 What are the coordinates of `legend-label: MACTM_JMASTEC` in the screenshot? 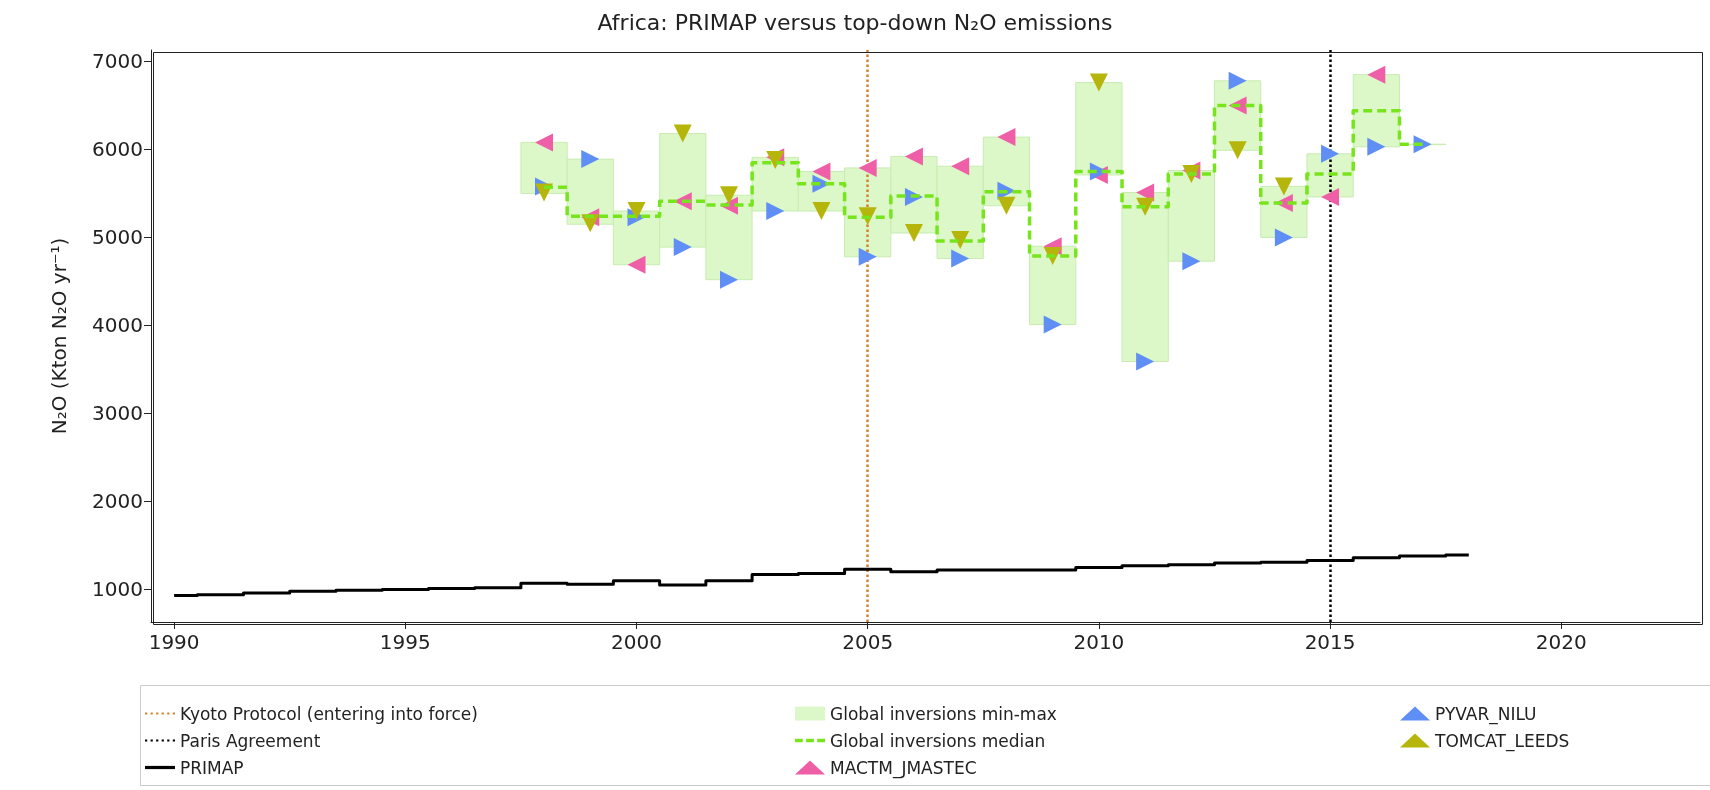 It's located at (903, 768).